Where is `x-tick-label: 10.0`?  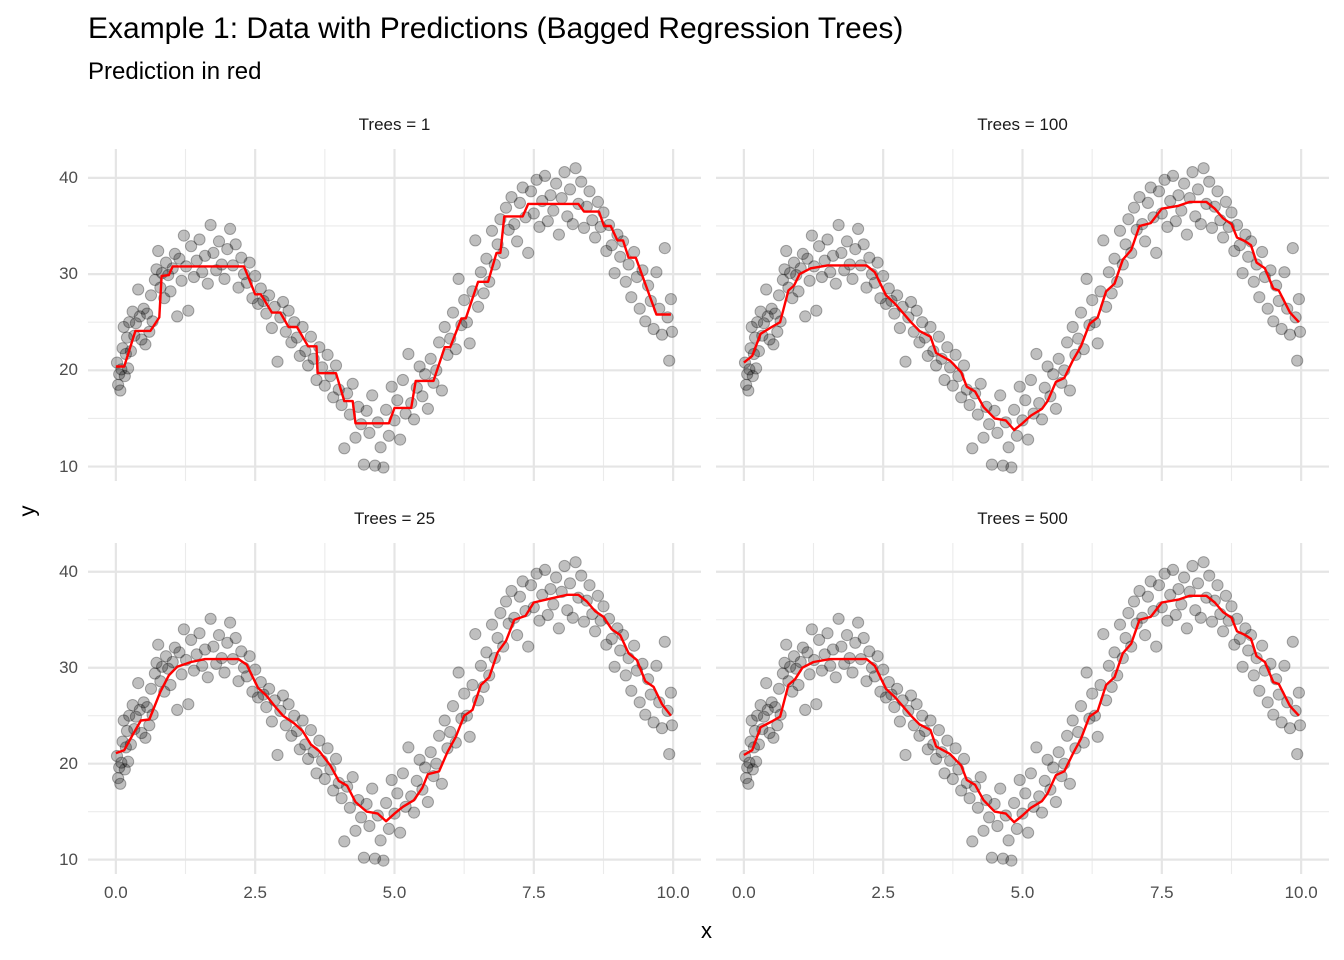 x-tick-label: 10.0 is located at coordinates (1301, 892).